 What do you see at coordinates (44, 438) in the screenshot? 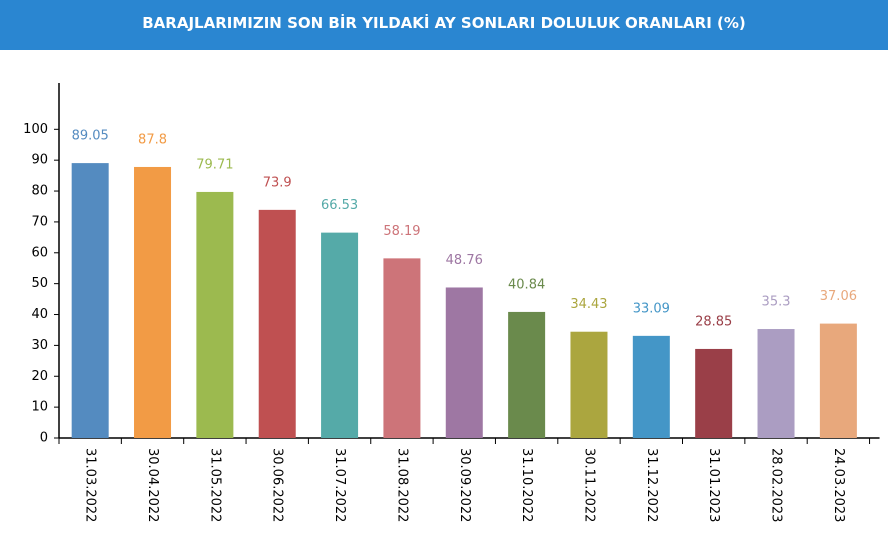
I see `y-tick-label: 0` at bounding box center [44, 438].